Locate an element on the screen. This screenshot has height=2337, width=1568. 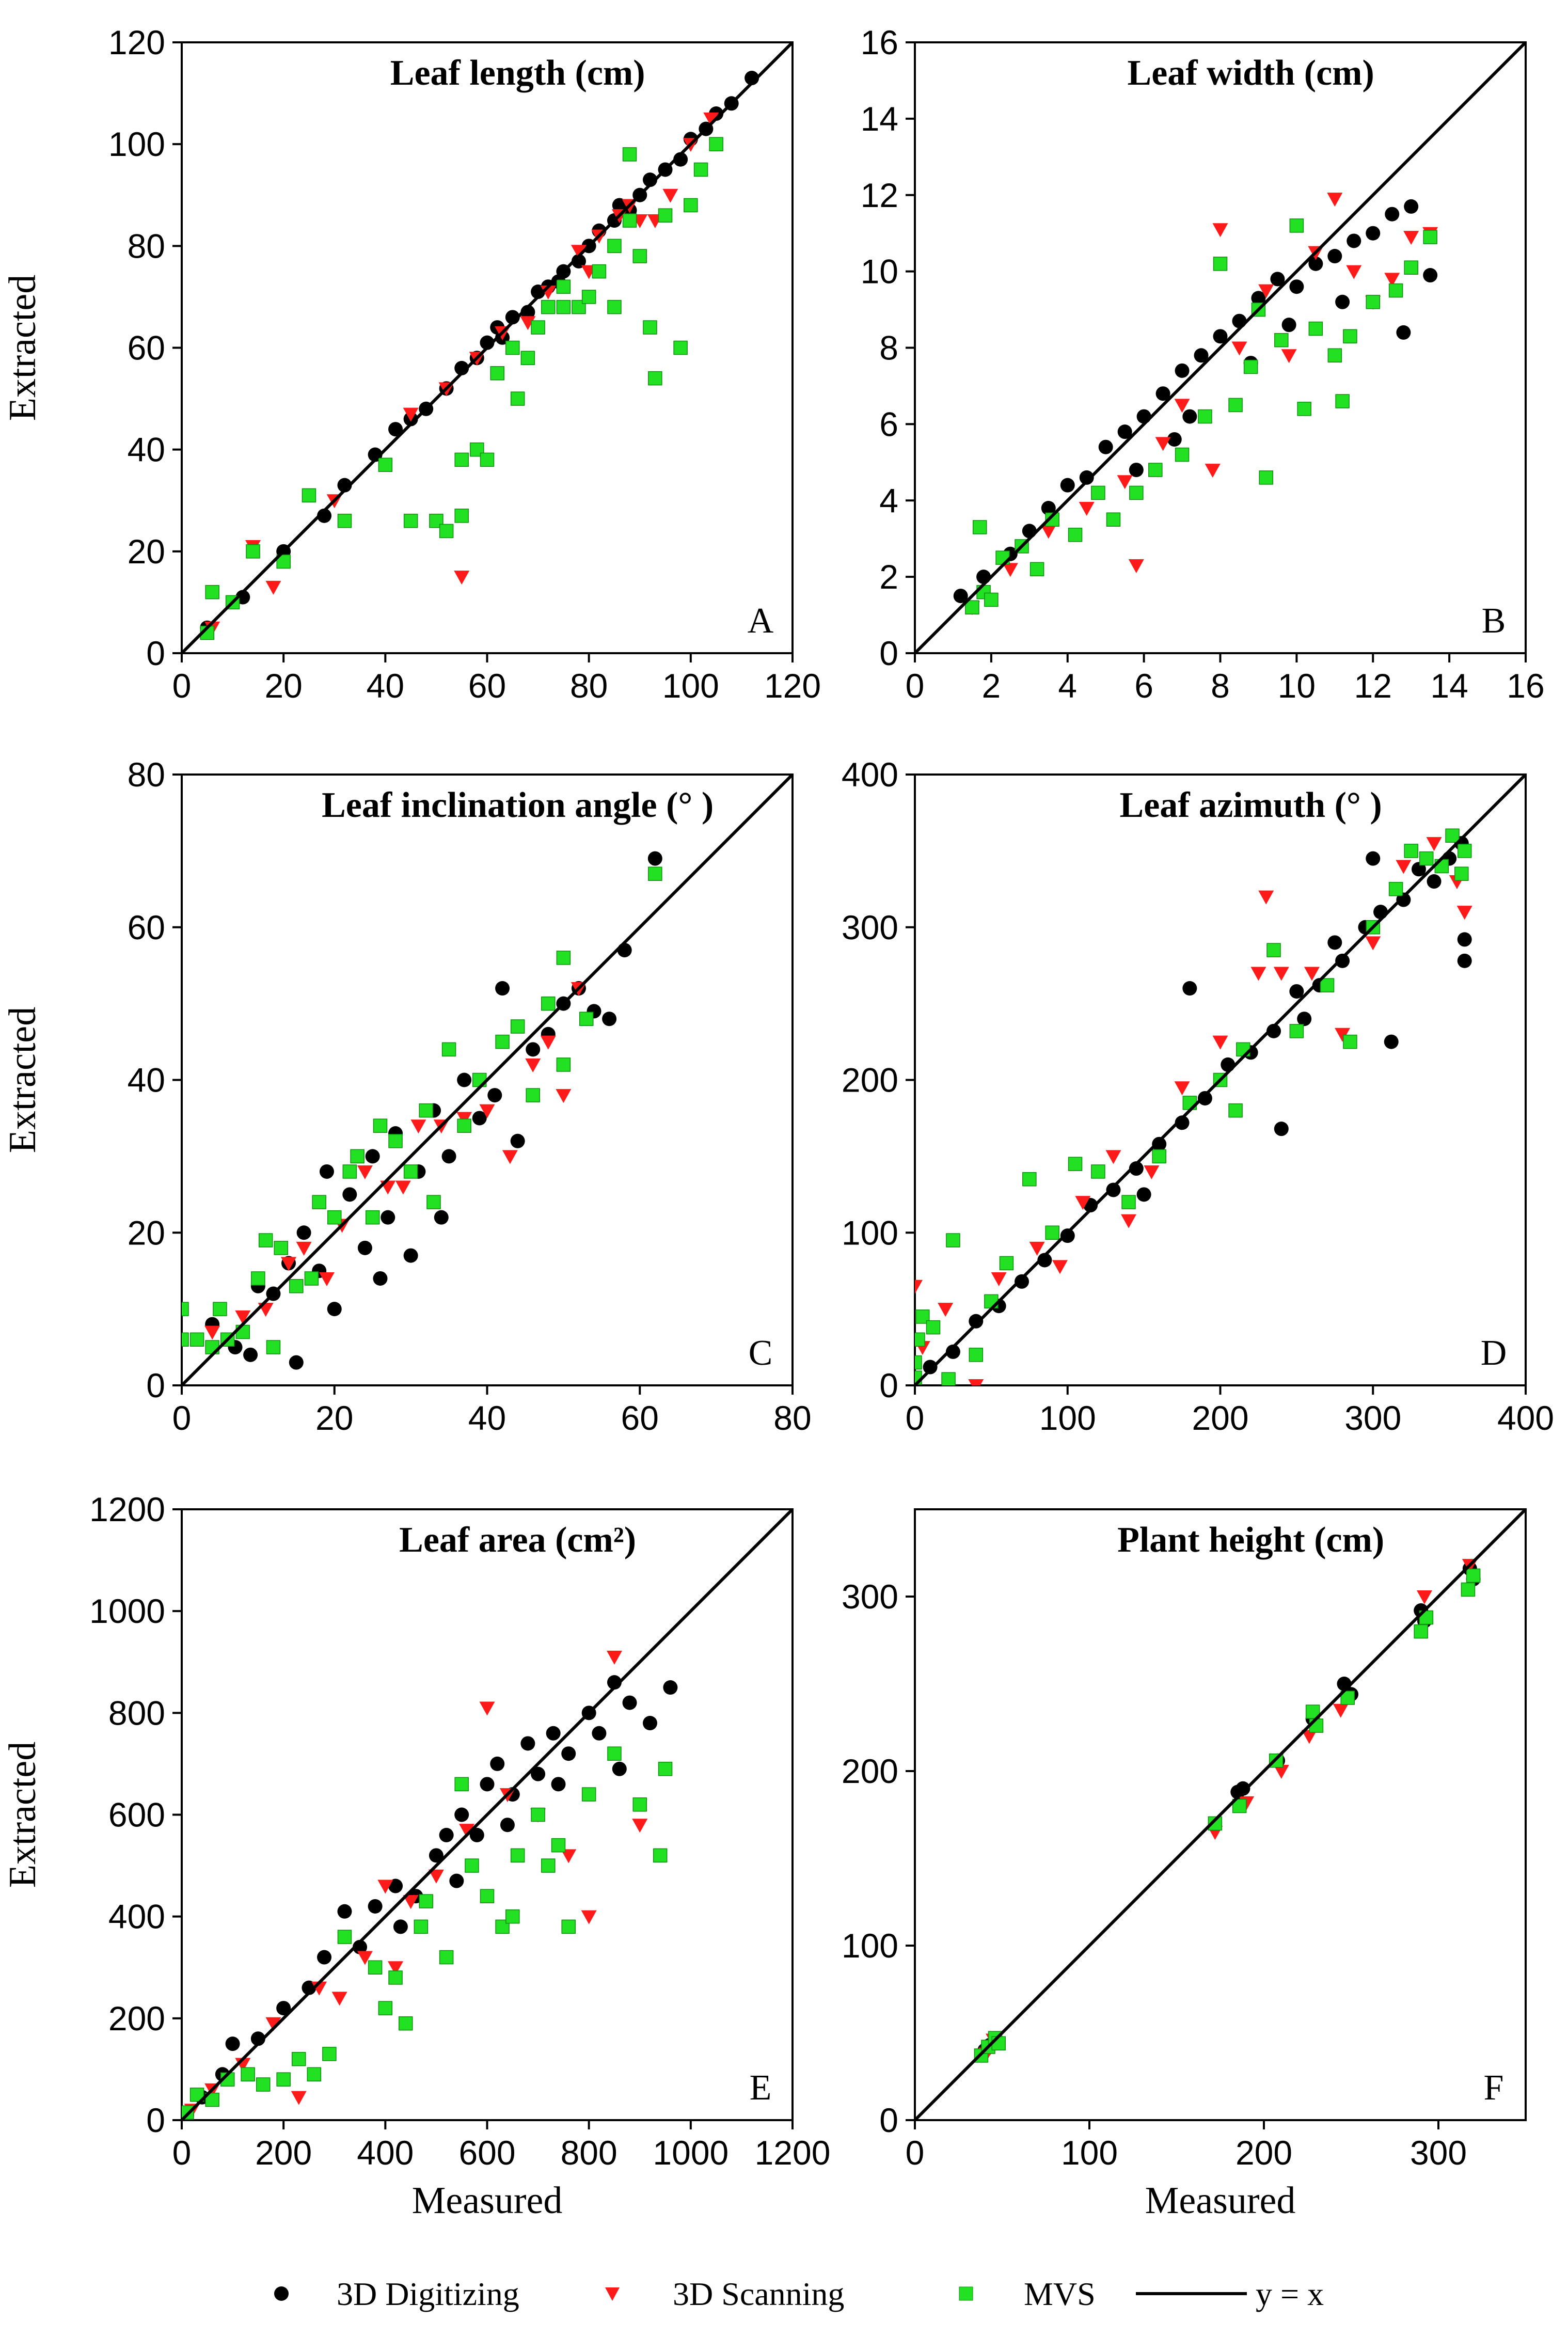
x-tick-label-f: 100 is located at coordinates (1089, 2153).